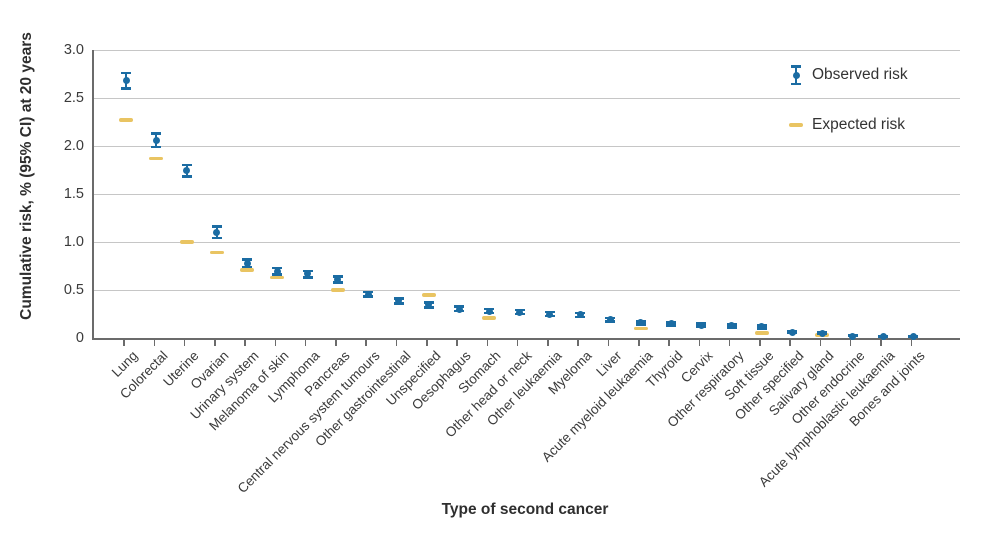 Image resolution: width=989 pixels, height=539 pixels. What do you see at coordinates (79, 338) in the screenshot?
I see `y-tick-label: 0` at bounding box center [79, 338].